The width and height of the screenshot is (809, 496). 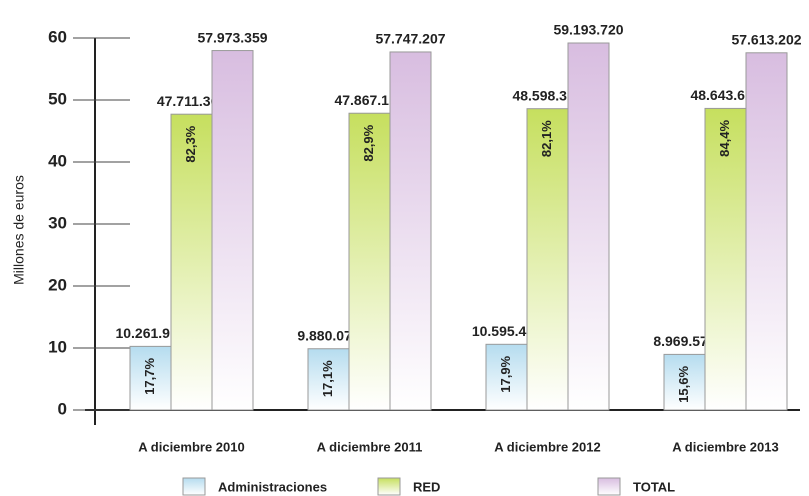 I want to click on value-label: 47.867.129, so click(x=369, y=100).